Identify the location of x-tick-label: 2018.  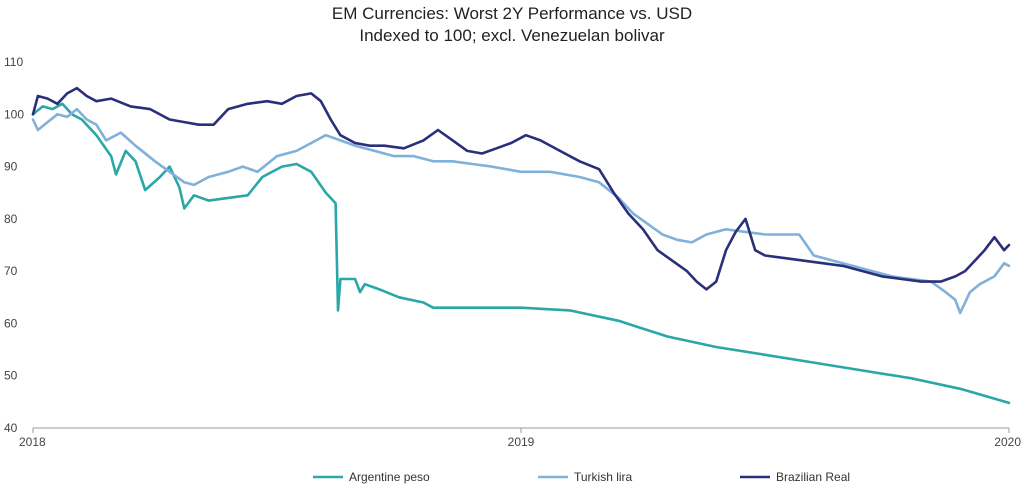
(32, 442).